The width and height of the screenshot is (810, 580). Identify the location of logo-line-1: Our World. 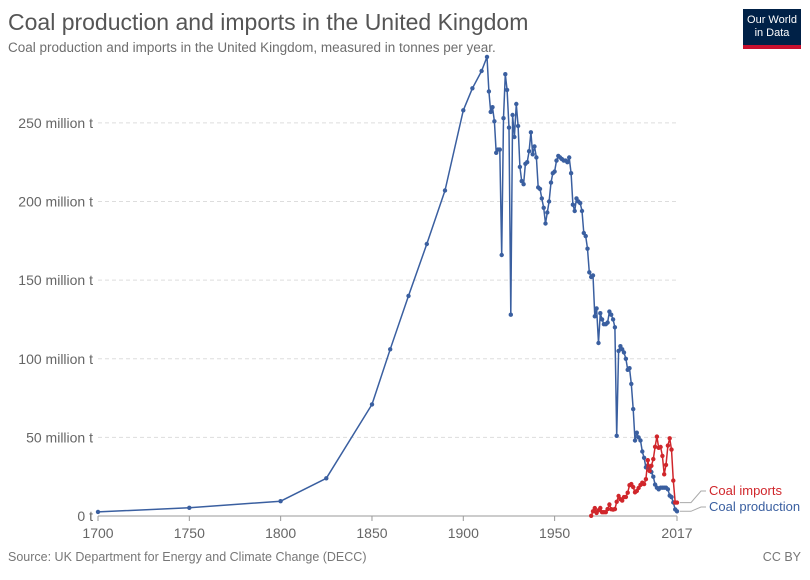
(772, 20).